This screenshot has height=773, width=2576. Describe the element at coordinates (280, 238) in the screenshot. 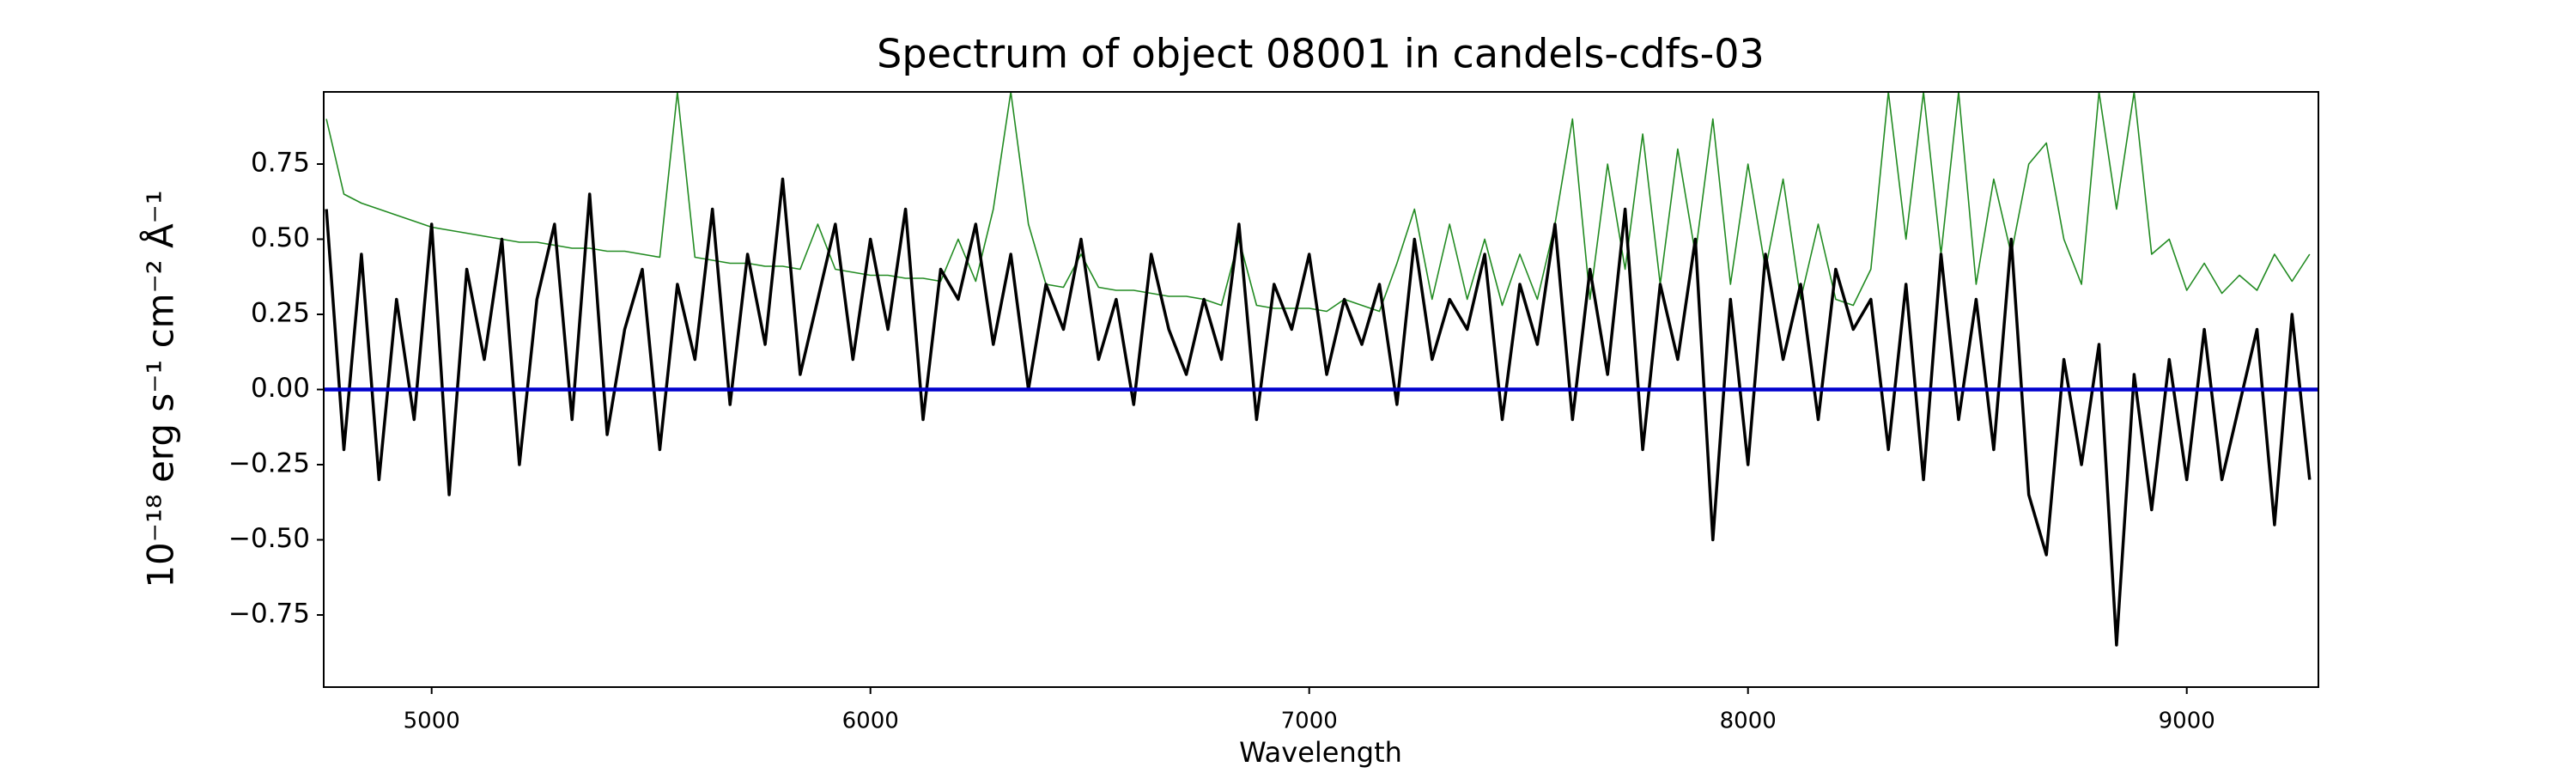

I see `y-tick-label: 0.50` at that location.